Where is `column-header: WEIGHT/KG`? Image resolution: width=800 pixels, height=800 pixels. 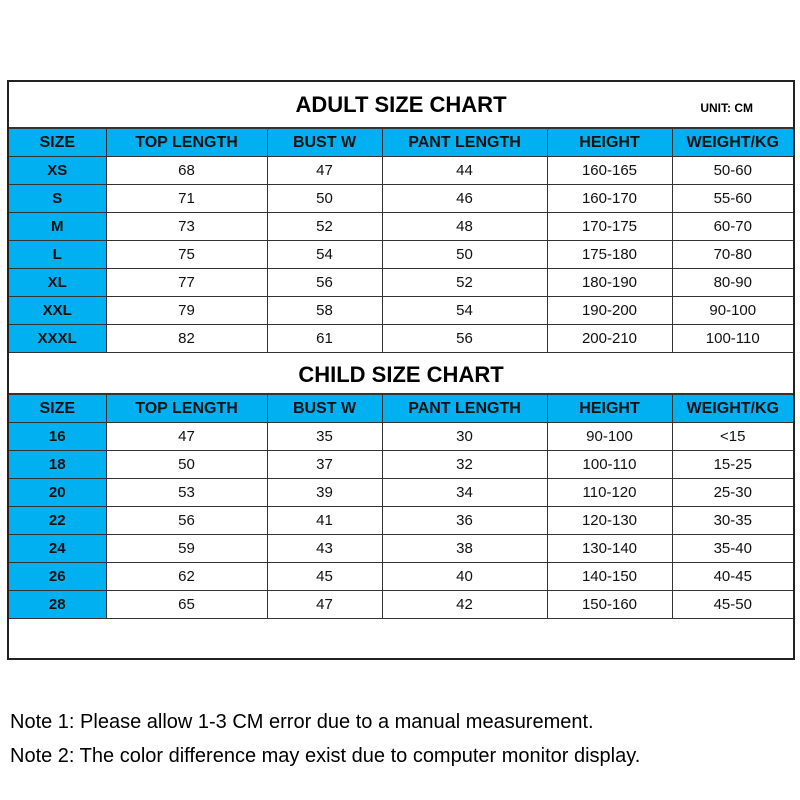
column-header: WEIGHT/KG is located at coordinates (732, 408).